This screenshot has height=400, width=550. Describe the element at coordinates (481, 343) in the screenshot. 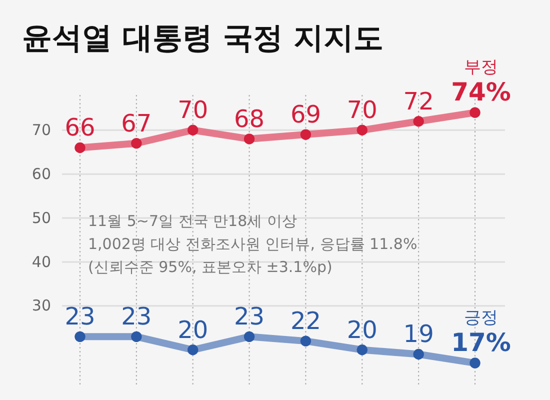

I see `data-label: 17%` at that location.